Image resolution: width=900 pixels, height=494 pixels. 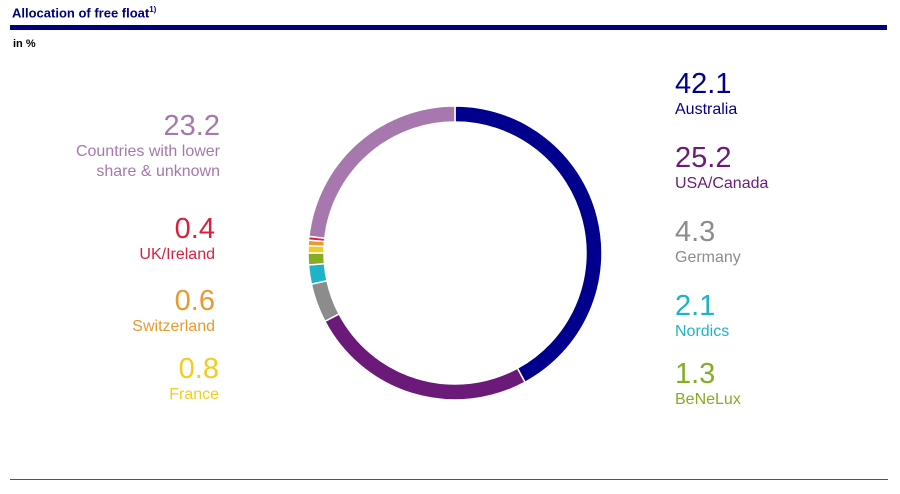 I want to click on name-usa-canada: USA/Canada, so click(x=722, y=183).